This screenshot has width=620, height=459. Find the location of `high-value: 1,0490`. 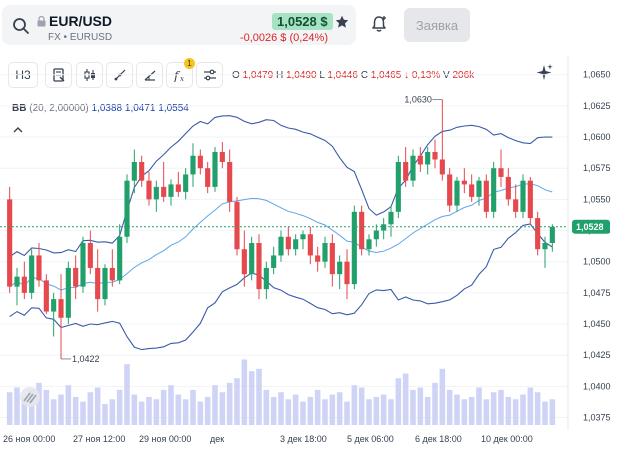

high-value: 1,0490 is located at coordinates (301, 75).